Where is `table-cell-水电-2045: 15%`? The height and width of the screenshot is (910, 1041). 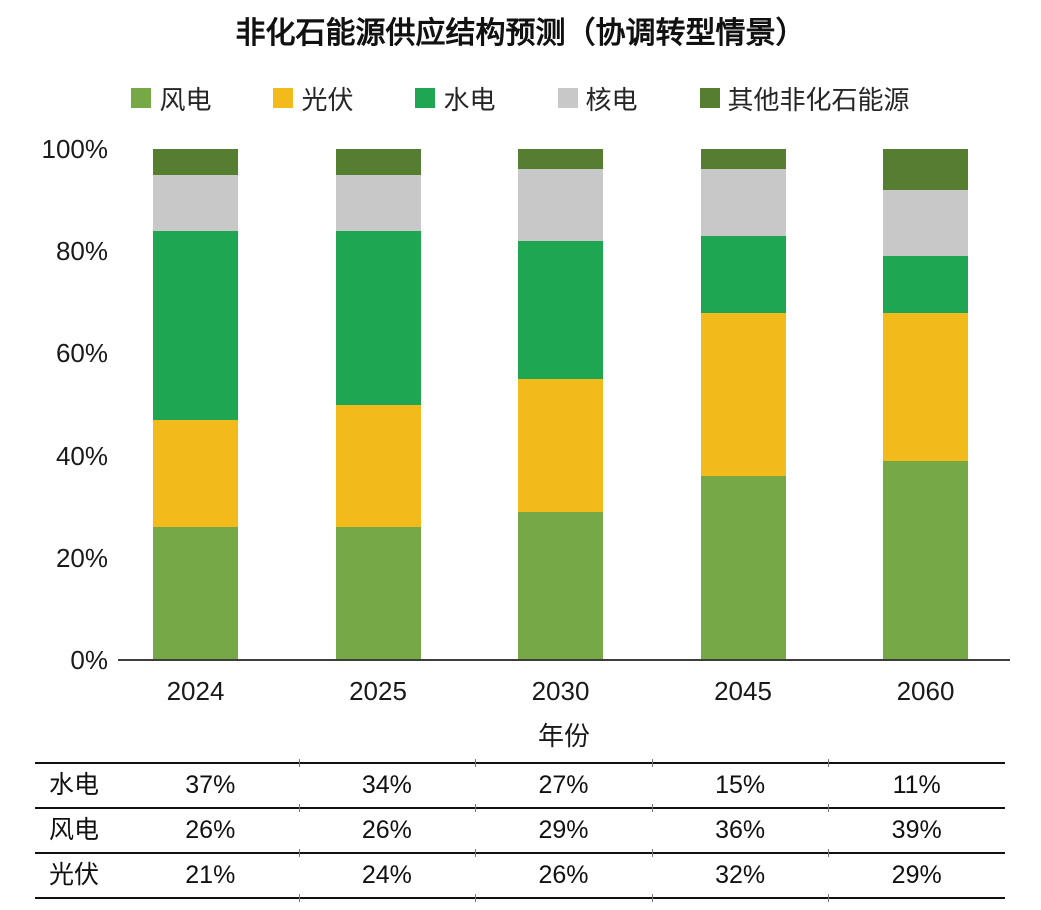
table-cell-水电-2045: 15% is located at coordinates (740, 785).